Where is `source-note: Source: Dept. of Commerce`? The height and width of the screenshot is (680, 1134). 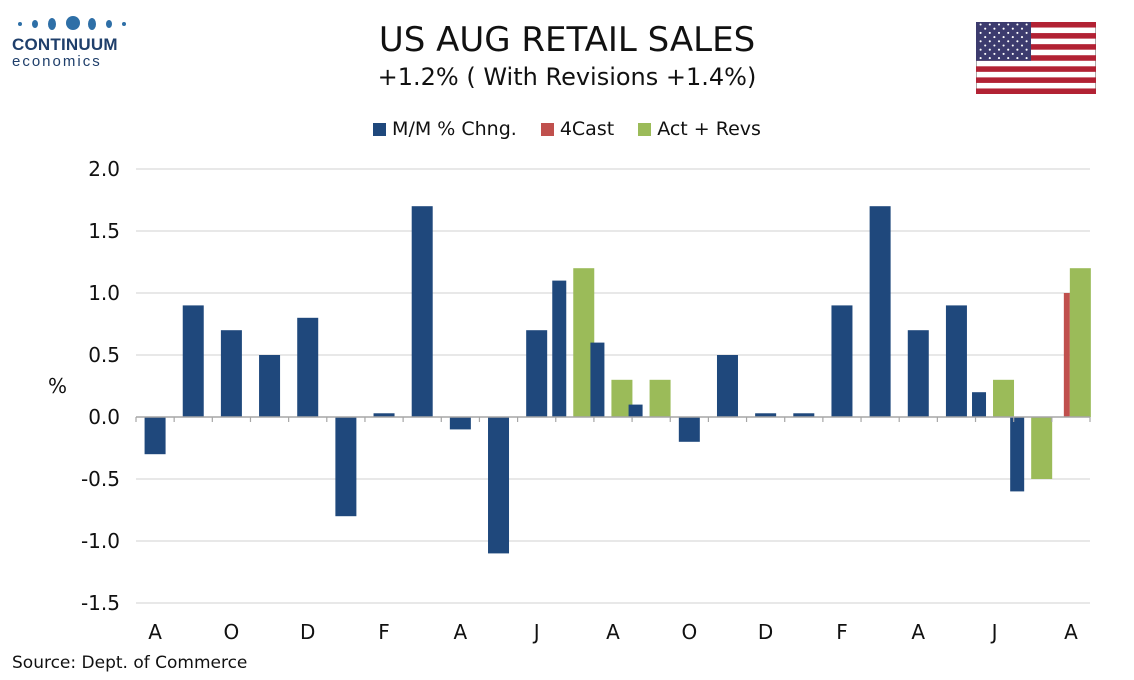
source-note: Source: Dept. of Commerce is located at coordinates (130, 663).